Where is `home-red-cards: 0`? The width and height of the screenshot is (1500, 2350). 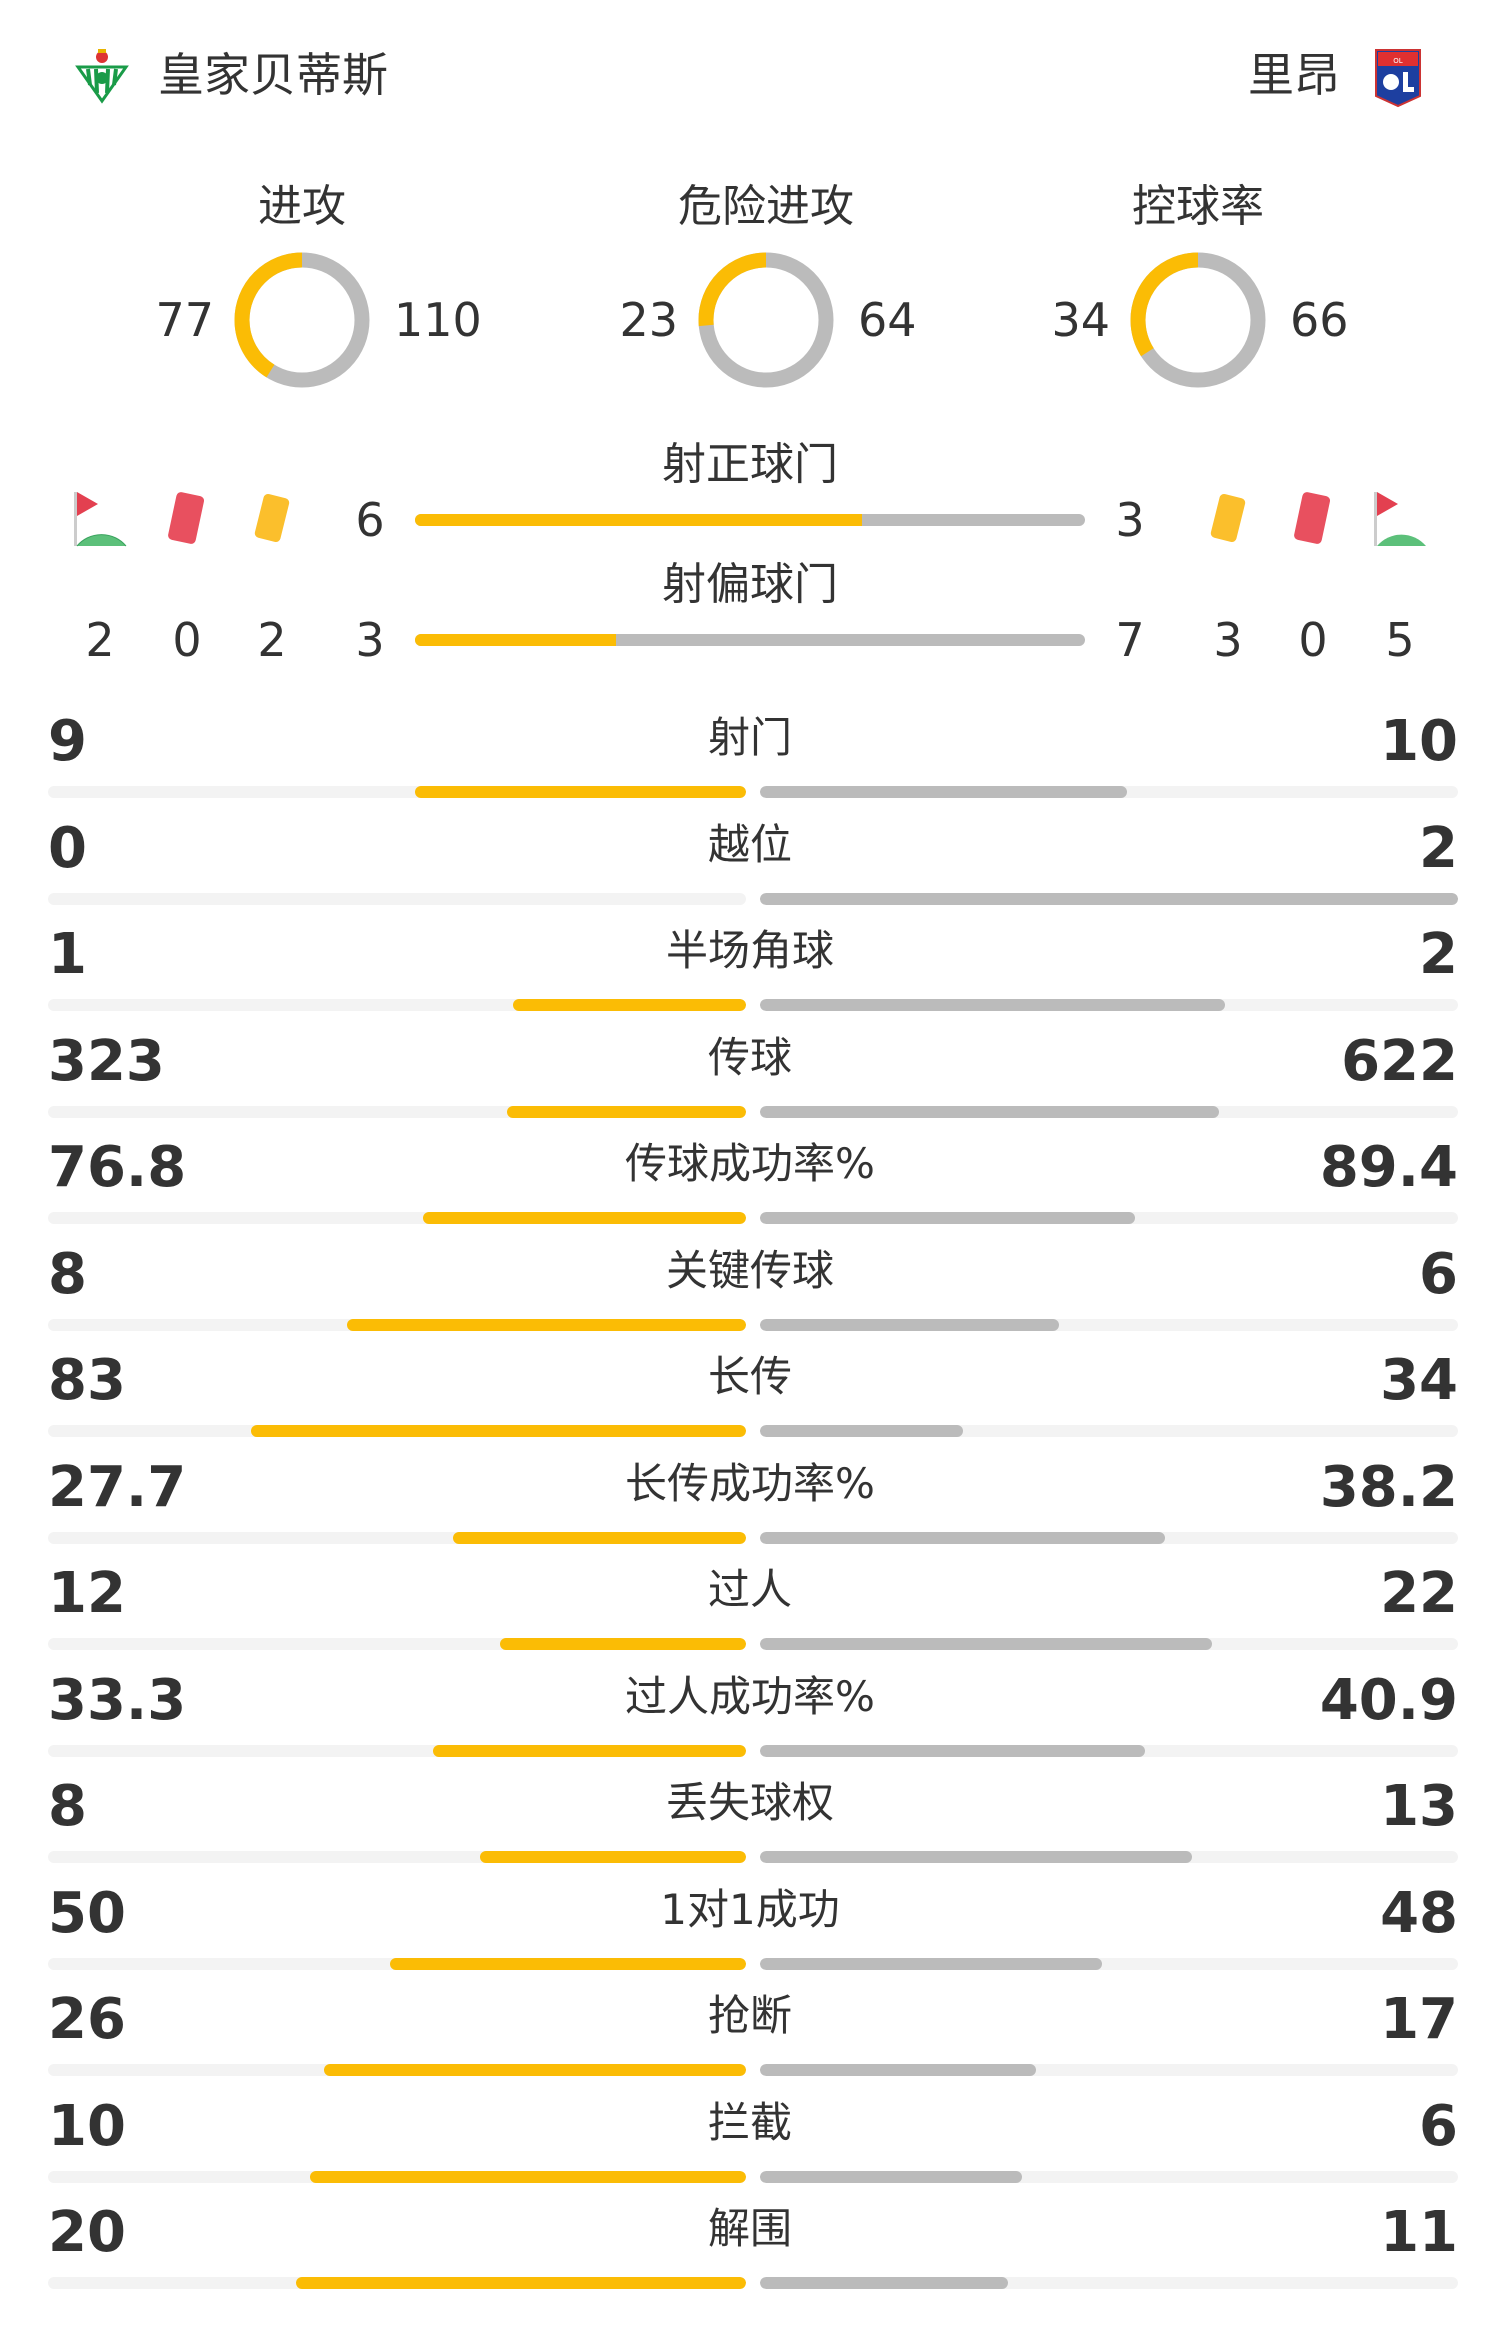 home-red-cards: 0 is located at coordinates (187, 640).